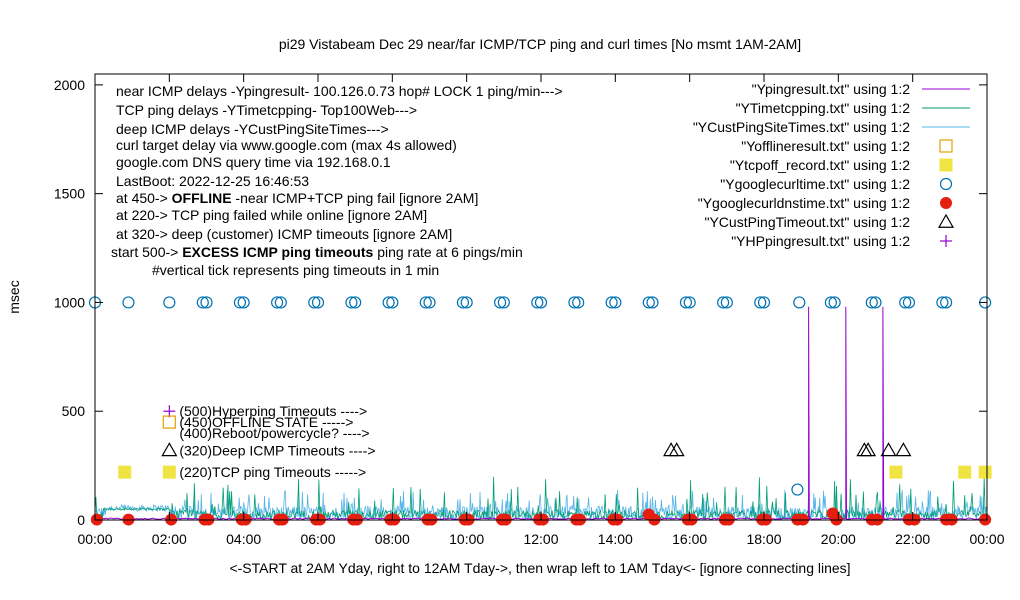 The width and height of the screenshot is (1020, 600). I want to click on x-tick-label: 18:00, so click(763, 539).